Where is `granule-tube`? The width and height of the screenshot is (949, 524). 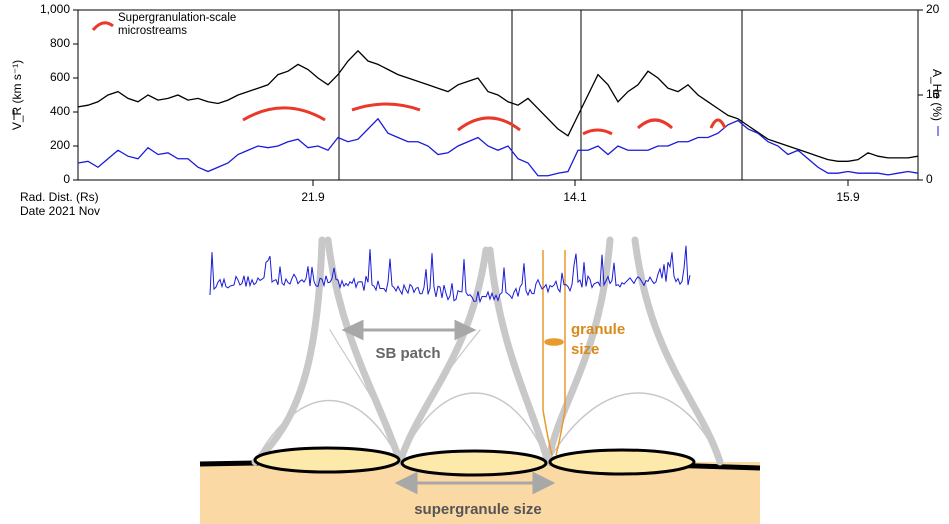
granule-tube is located at coordinates (554, 353).